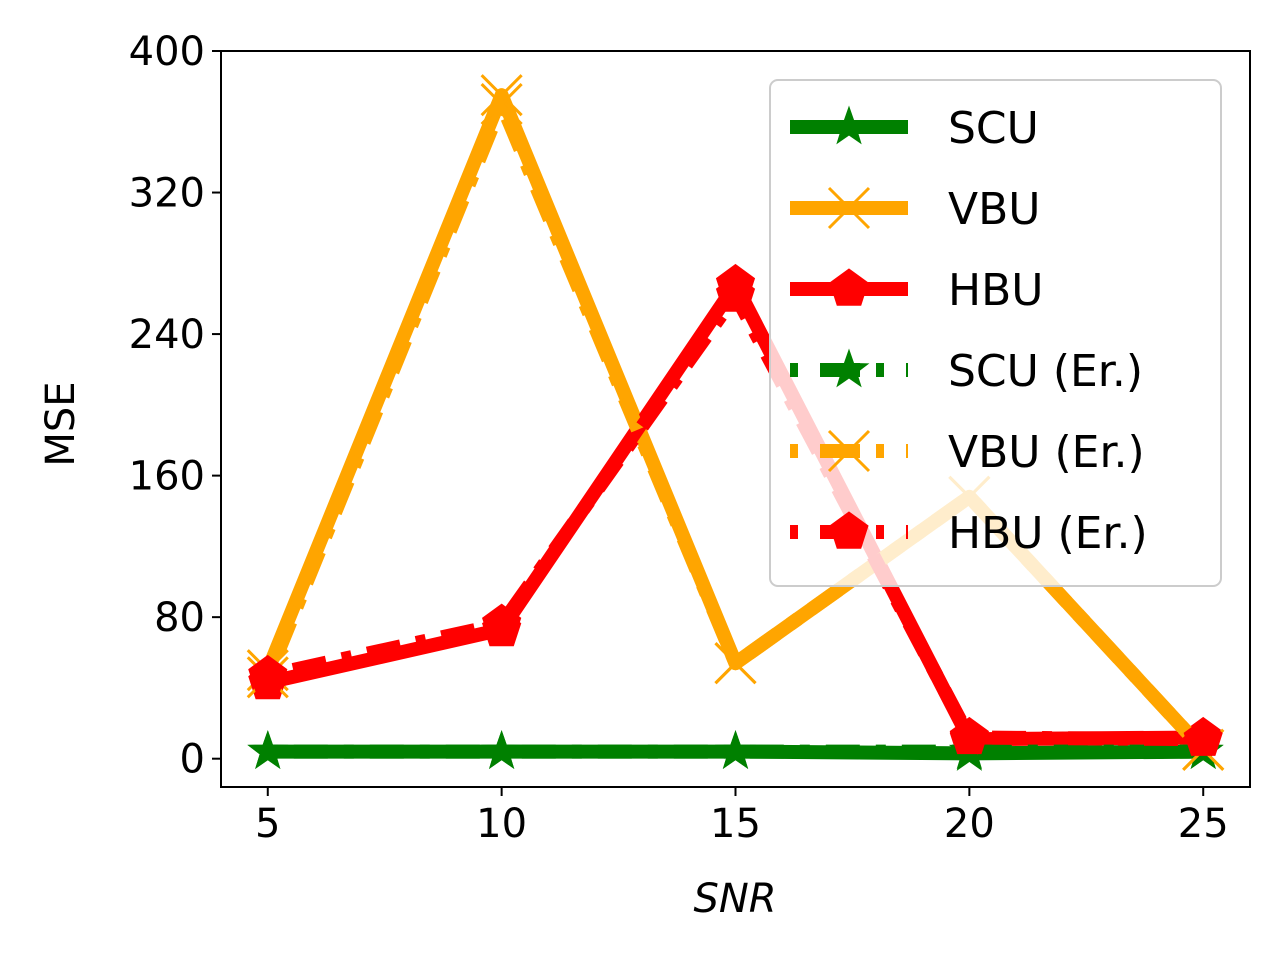  I want to click on x-tick-label-4: 25, so click(1203, 824).